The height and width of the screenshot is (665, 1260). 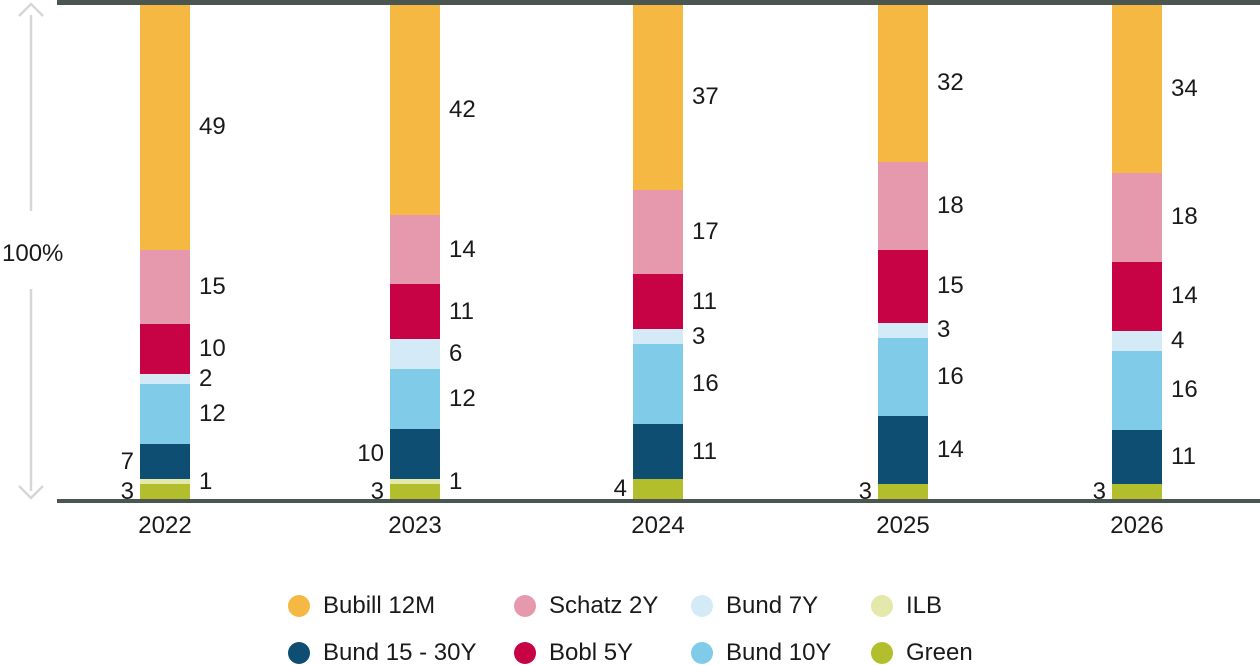 What do you see at coordinates (379, 605) in the screenshot?
I see `legend-label-bubill-12m: Bubill 12M` at bounding box center [379, 605].